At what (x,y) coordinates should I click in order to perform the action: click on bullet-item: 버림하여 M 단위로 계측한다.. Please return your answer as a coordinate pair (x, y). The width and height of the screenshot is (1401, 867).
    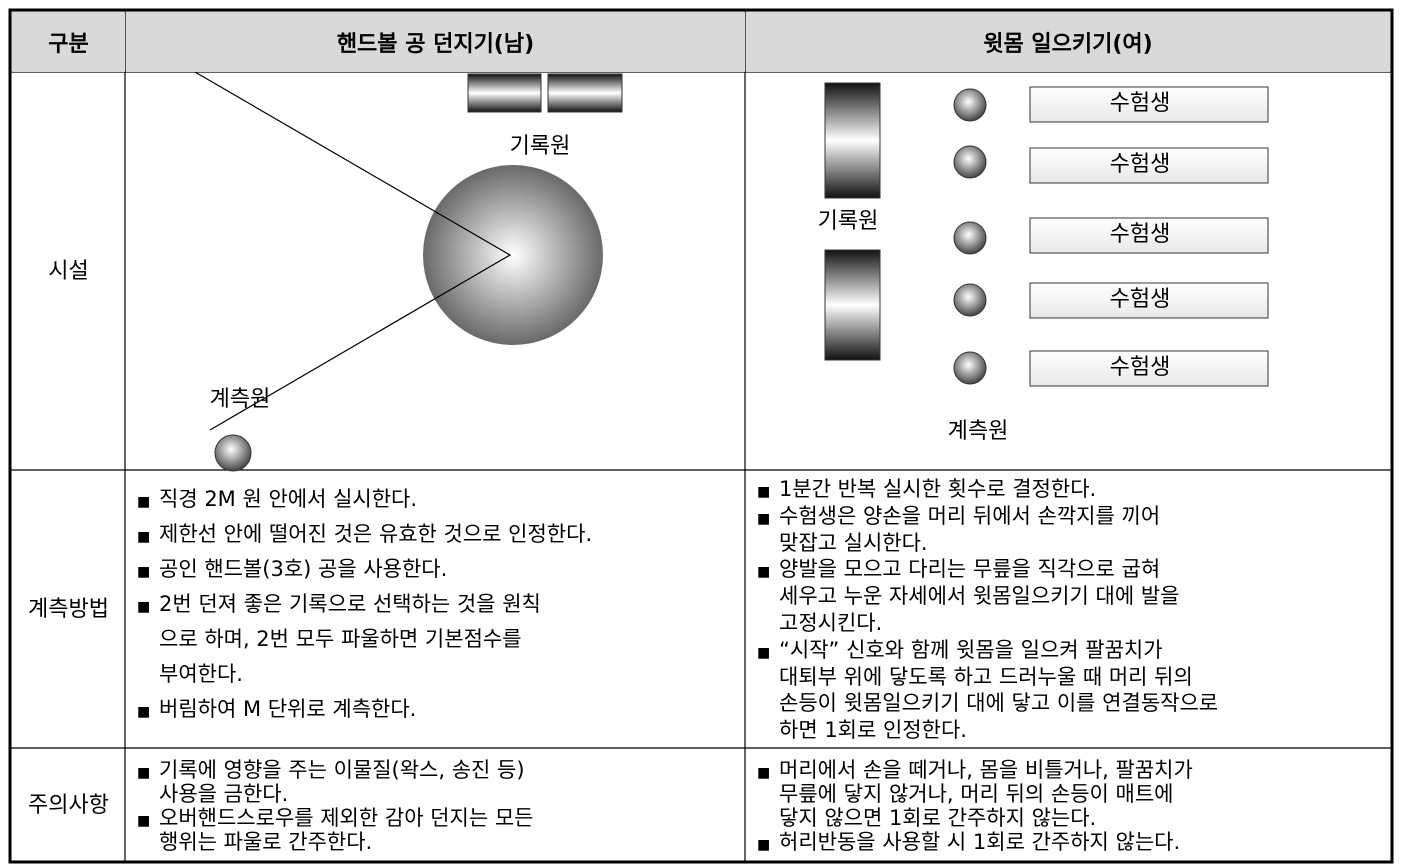
    Looking at the image, I should click on (364, 711).